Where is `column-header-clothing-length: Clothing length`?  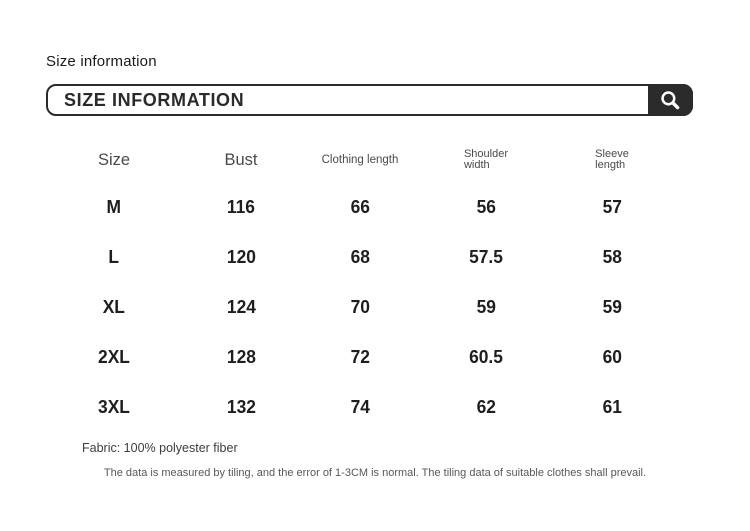
column-header-clothing-length: Clothing length is located at coordinates (360, 160).